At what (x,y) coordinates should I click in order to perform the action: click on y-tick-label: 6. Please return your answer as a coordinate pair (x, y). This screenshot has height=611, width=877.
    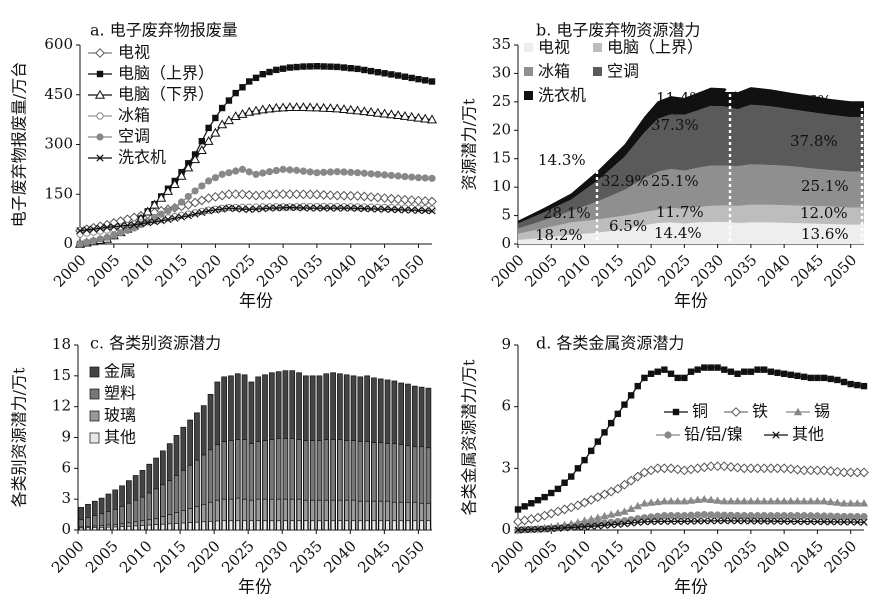
    Looking at the image, I should click on (506, 406).